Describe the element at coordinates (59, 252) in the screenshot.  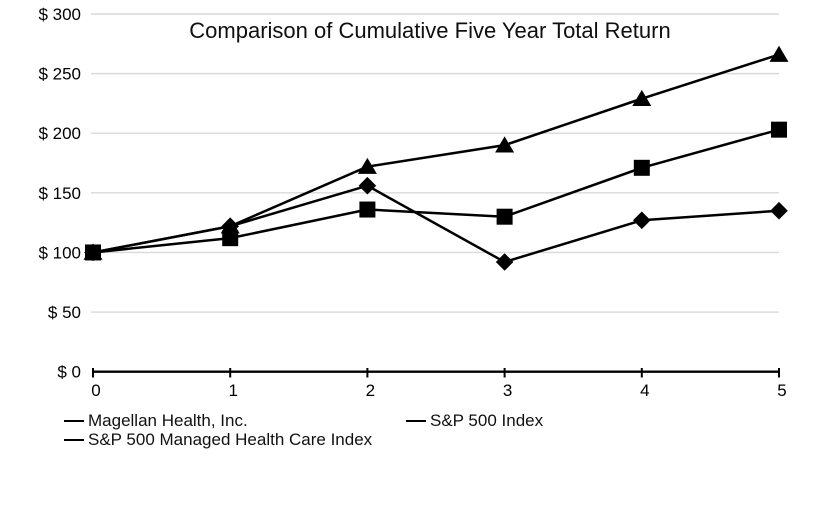
I see `y-axis-tick-label: $ 100` at that location.